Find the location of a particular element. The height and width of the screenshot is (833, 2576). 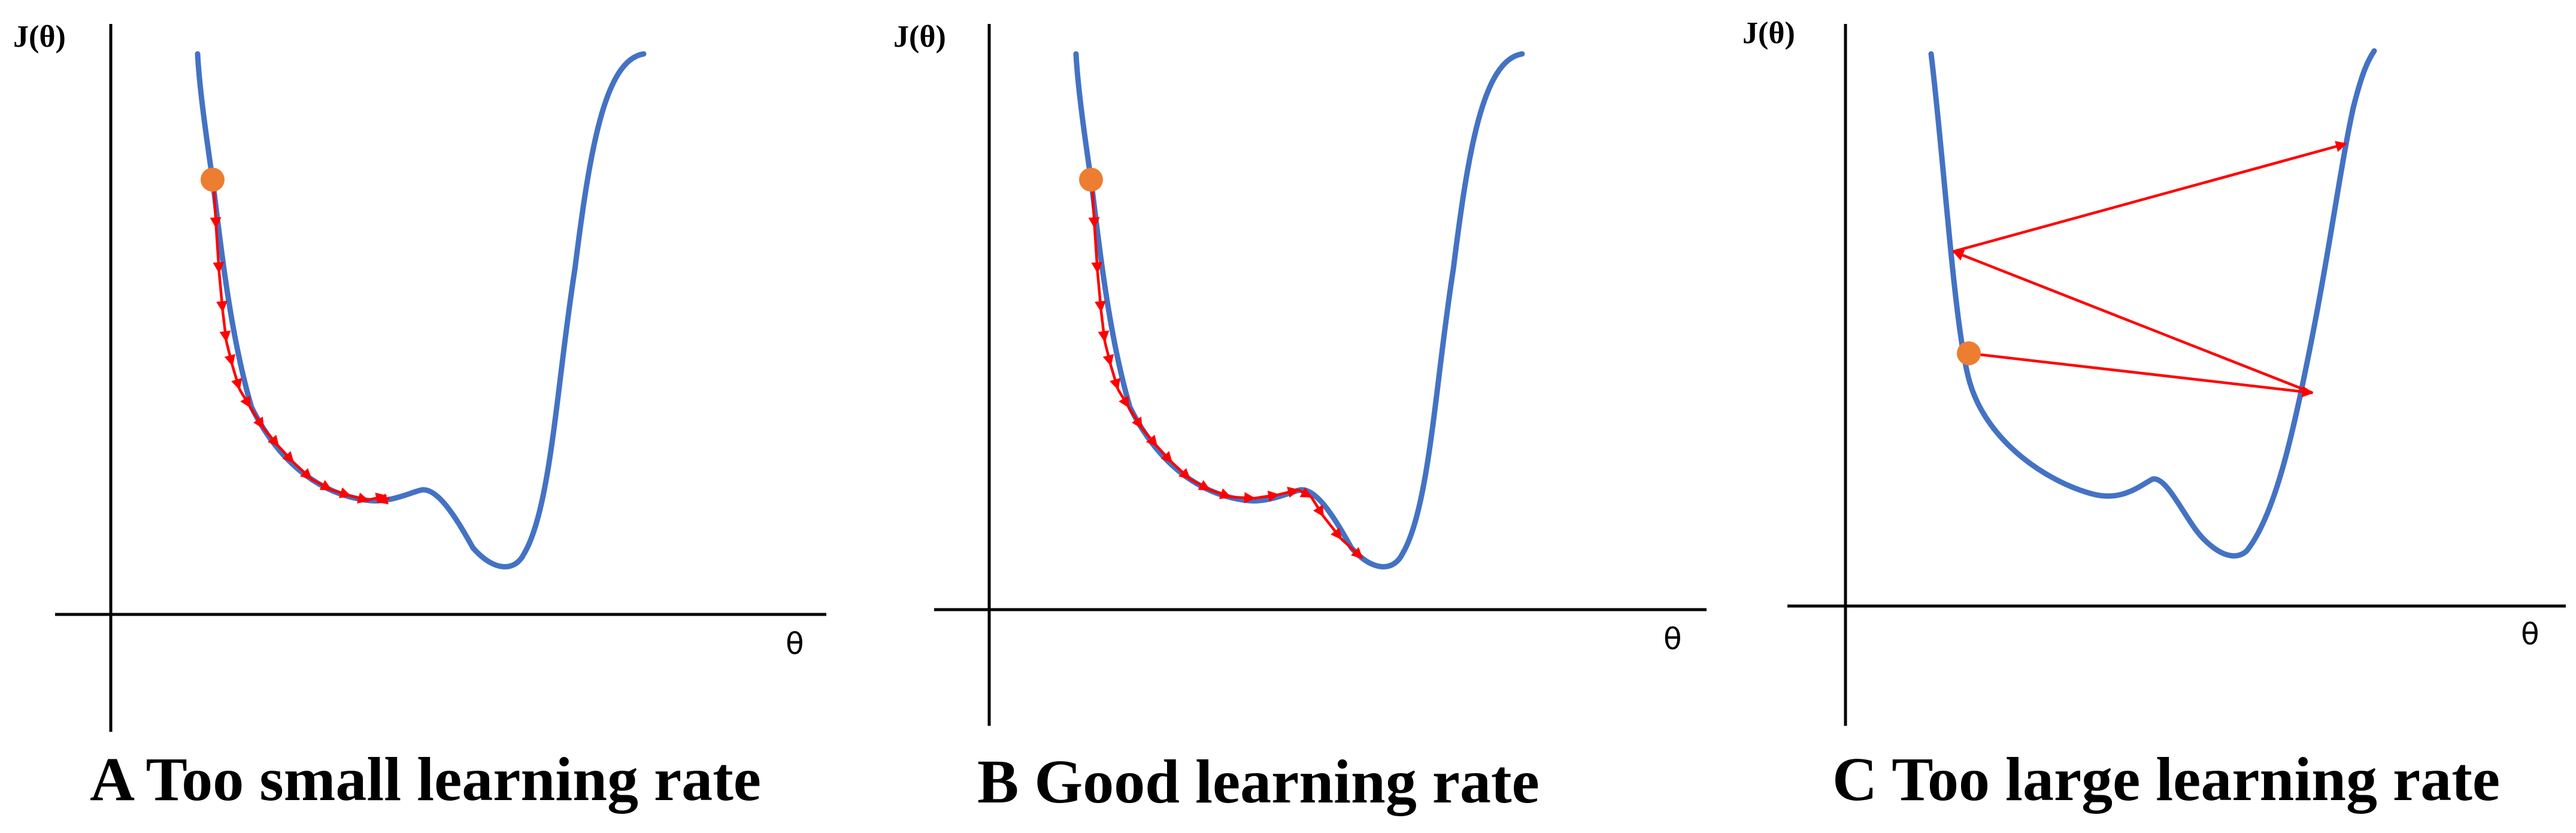

panel-c-caption: C Too large learning rate is located at coordinates (2166, 779).